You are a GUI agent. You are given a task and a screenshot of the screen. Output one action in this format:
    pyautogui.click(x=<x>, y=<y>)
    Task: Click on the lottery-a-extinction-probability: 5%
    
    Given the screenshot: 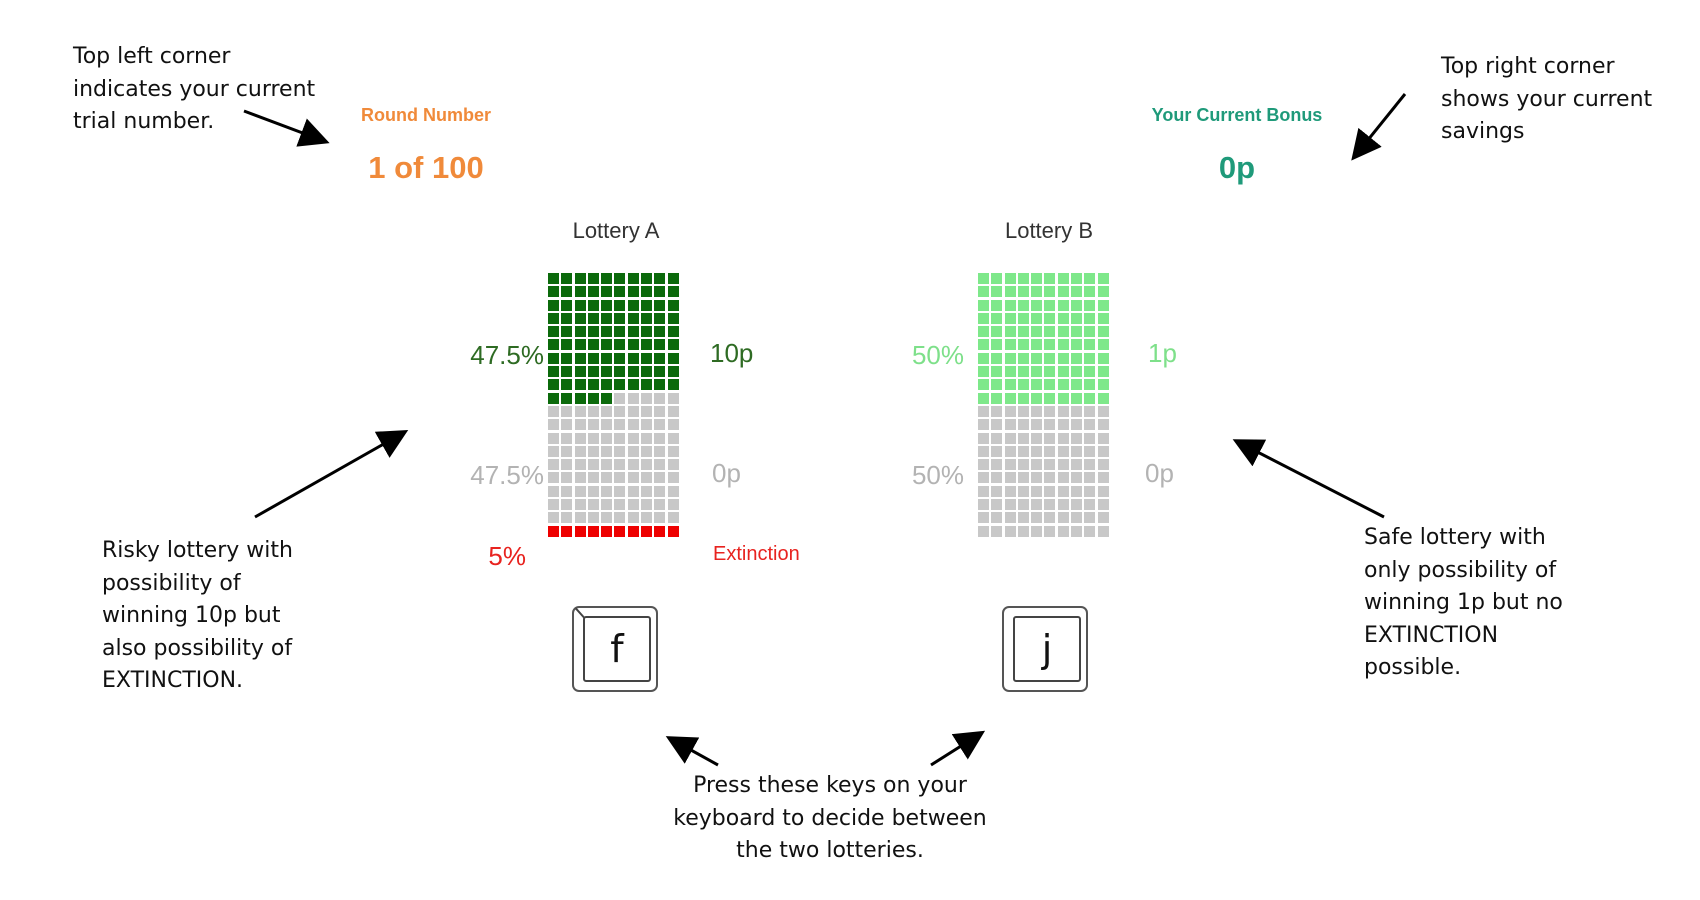 What is the action you would take?
    pyautogui.click(x=507, y=556)
    